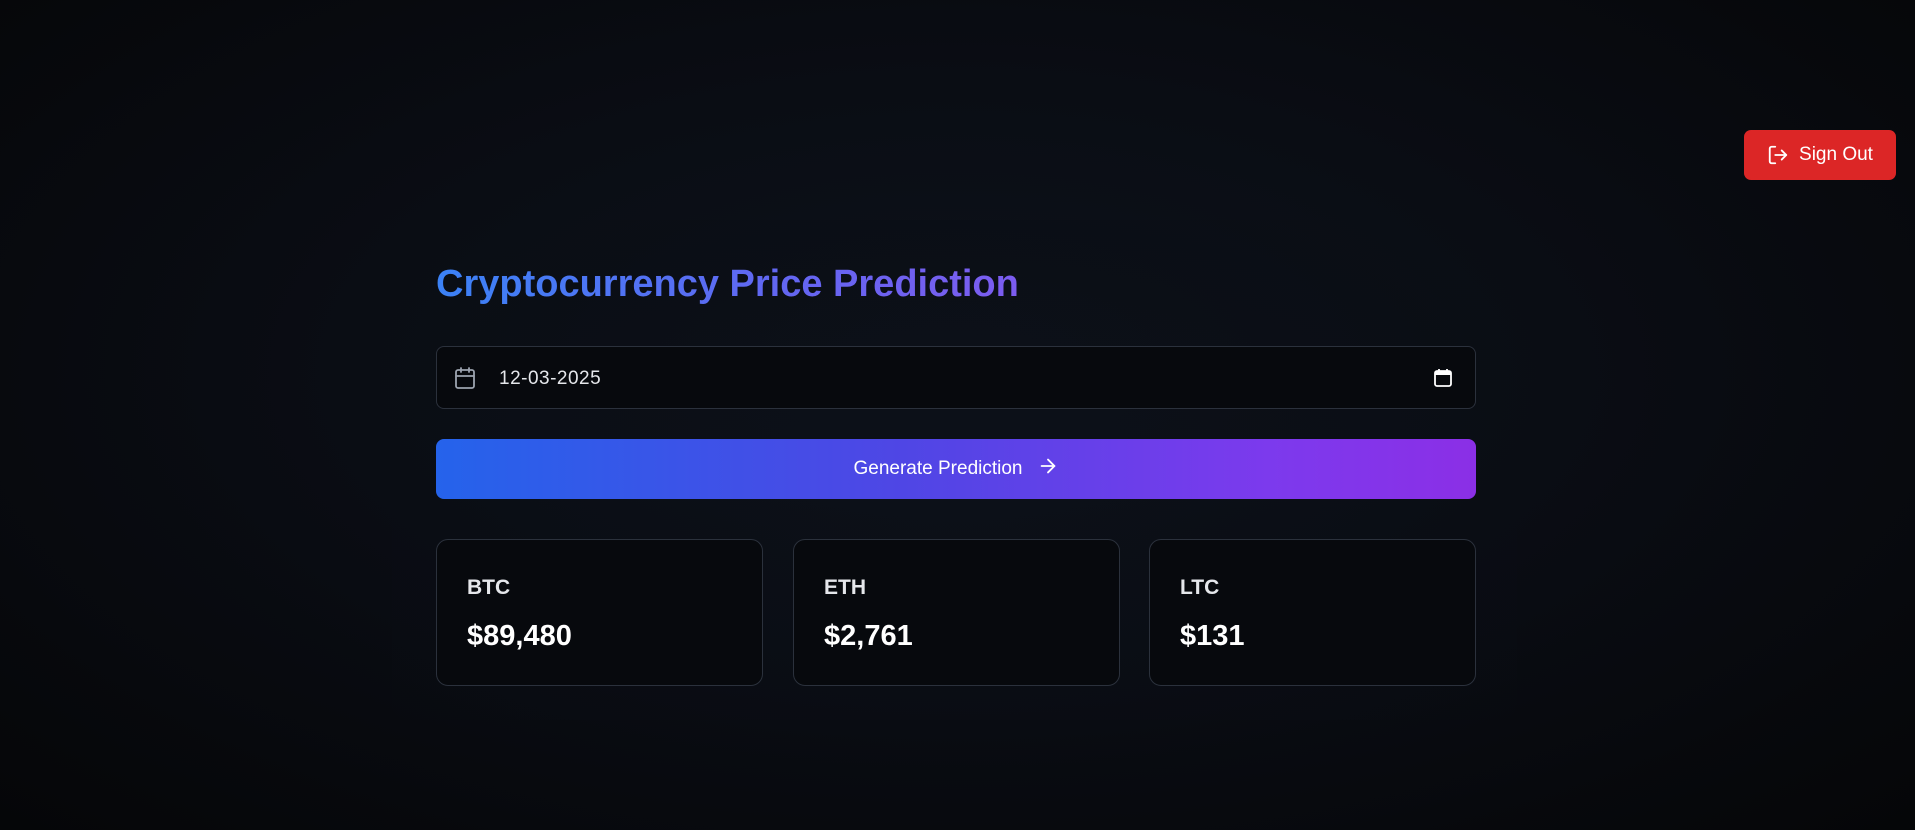 This screenshot has height=830, width=1915. I want to click on date-value: 12-03-2025, so click(550, 378).